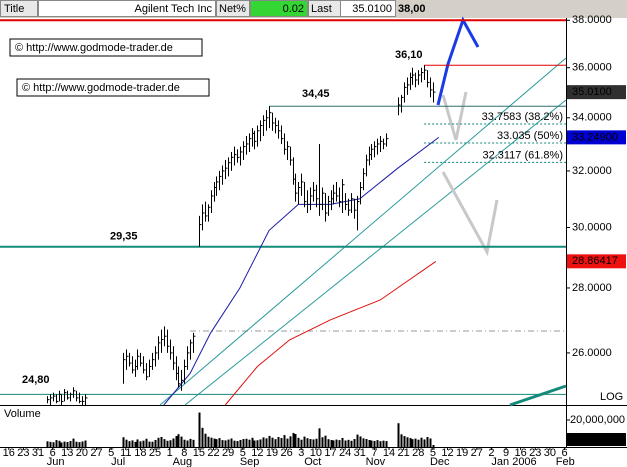  Describe the element at coordinates (250, 461) in the screenshot. I see `month-label: Sep` at that location.